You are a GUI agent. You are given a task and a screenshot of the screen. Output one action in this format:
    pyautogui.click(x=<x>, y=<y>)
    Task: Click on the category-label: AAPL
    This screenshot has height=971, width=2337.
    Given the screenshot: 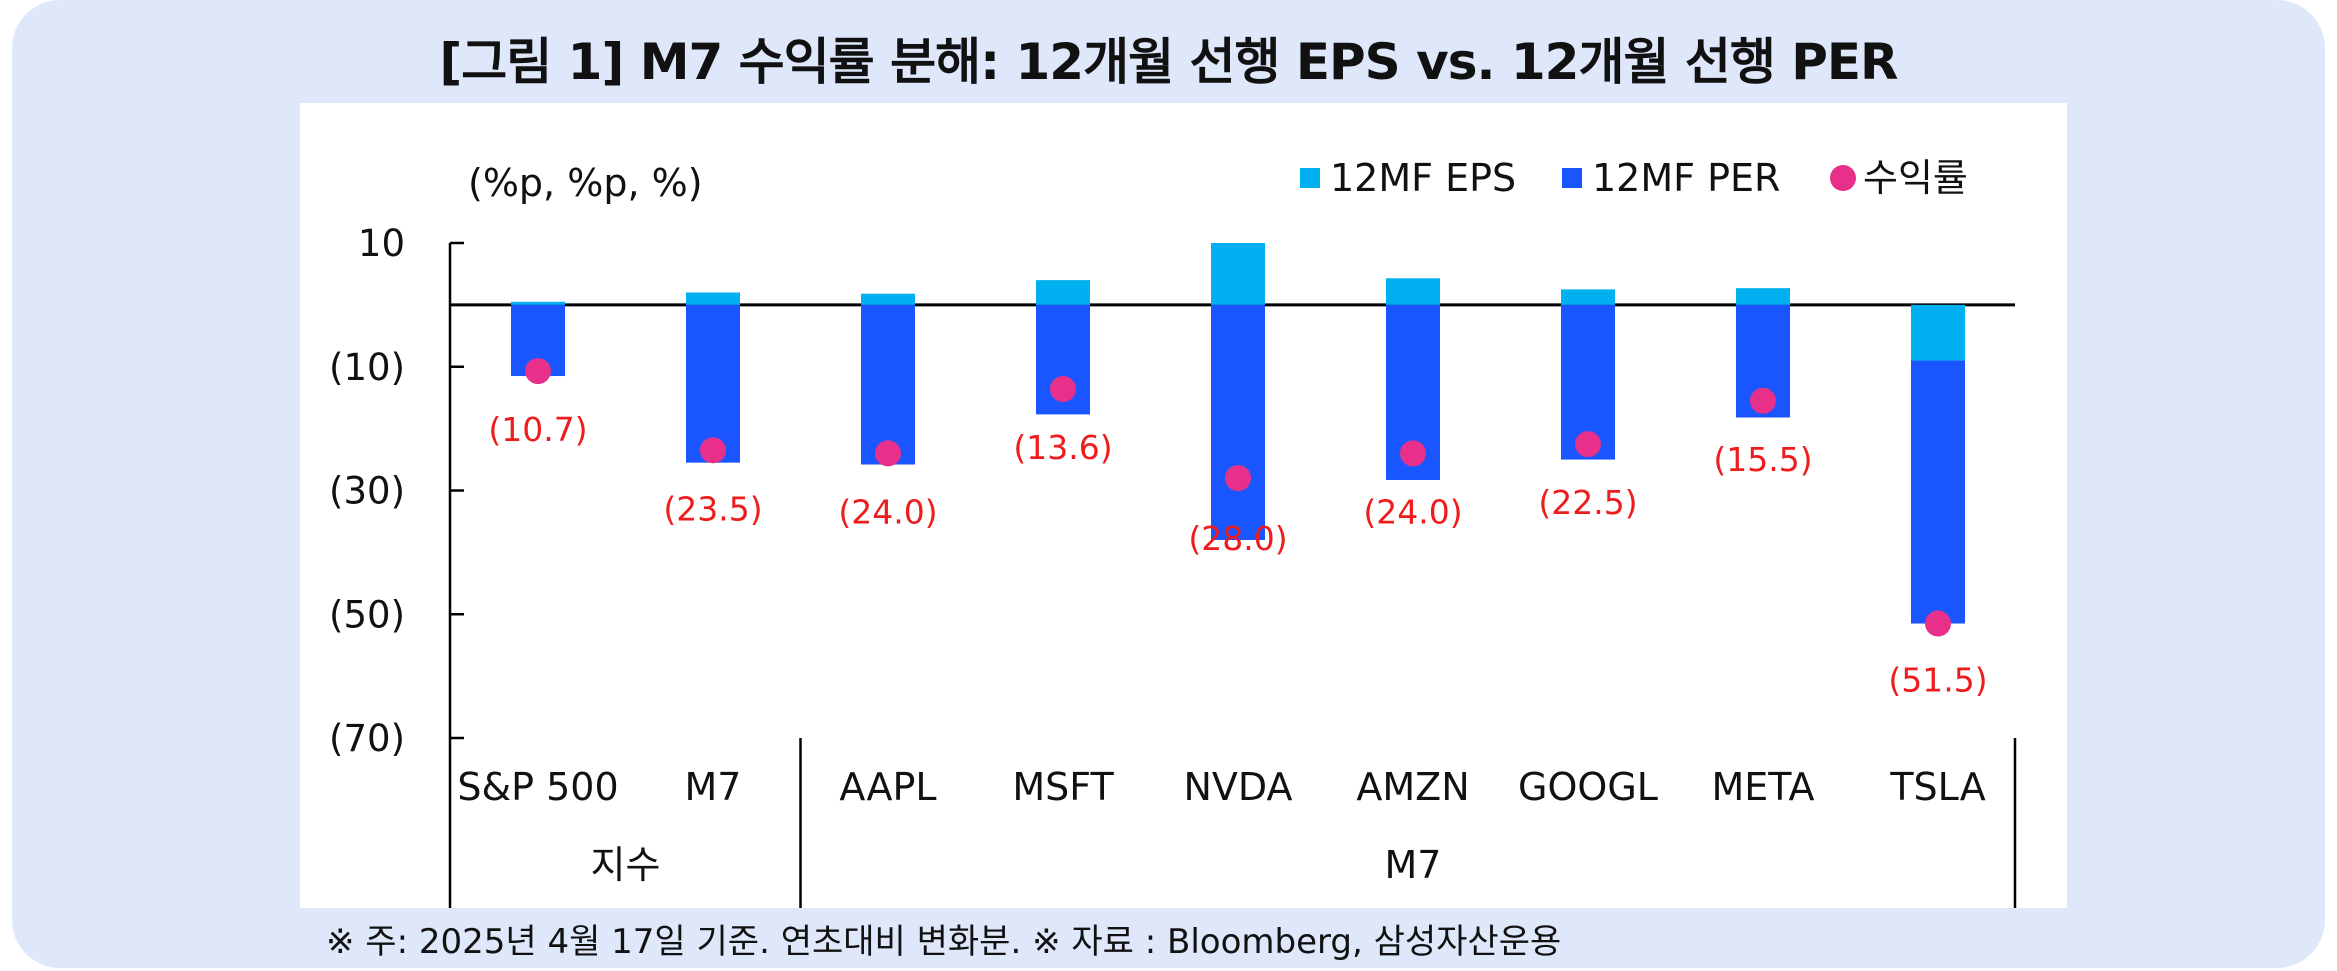 What is the action you would take?
    pyautogui.click(x=887, y=787)
    